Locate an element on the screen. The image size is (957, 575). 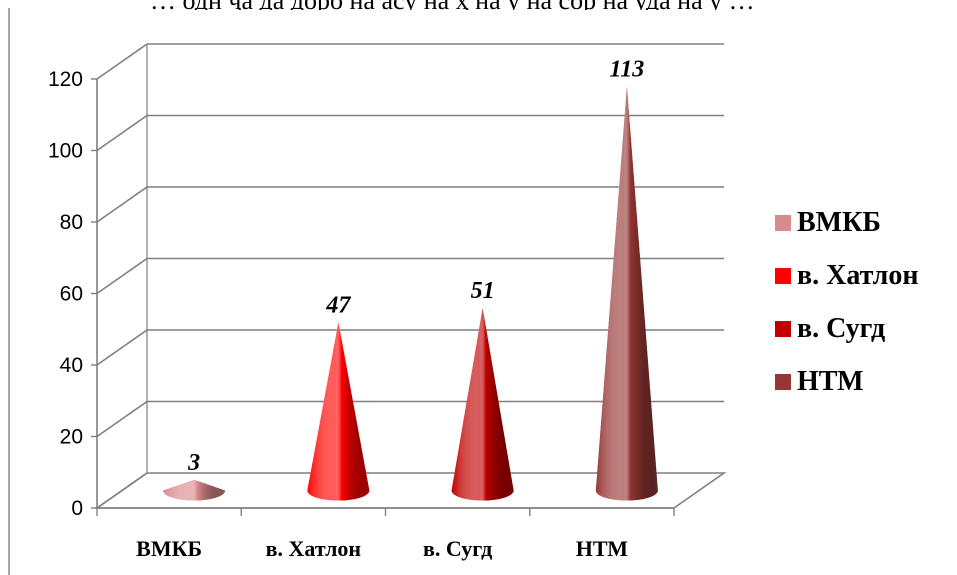
legend-item-vmkb: ВМКБ is located at coordinates (847, 222).